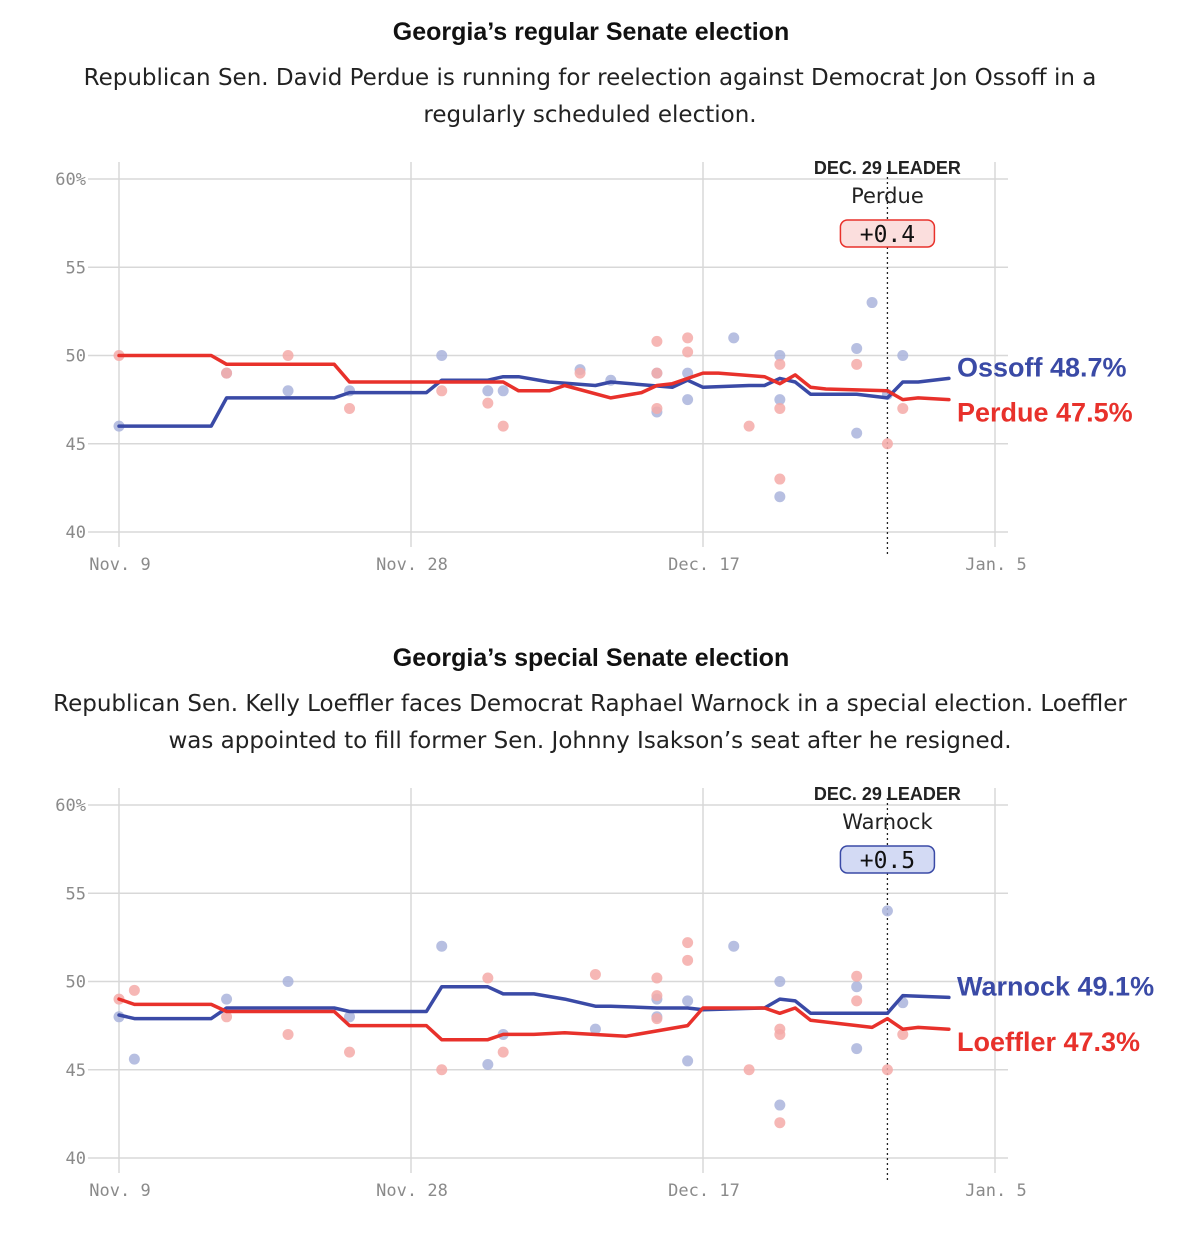  I want to click on warnock-trend-line, so click(534, 1003).